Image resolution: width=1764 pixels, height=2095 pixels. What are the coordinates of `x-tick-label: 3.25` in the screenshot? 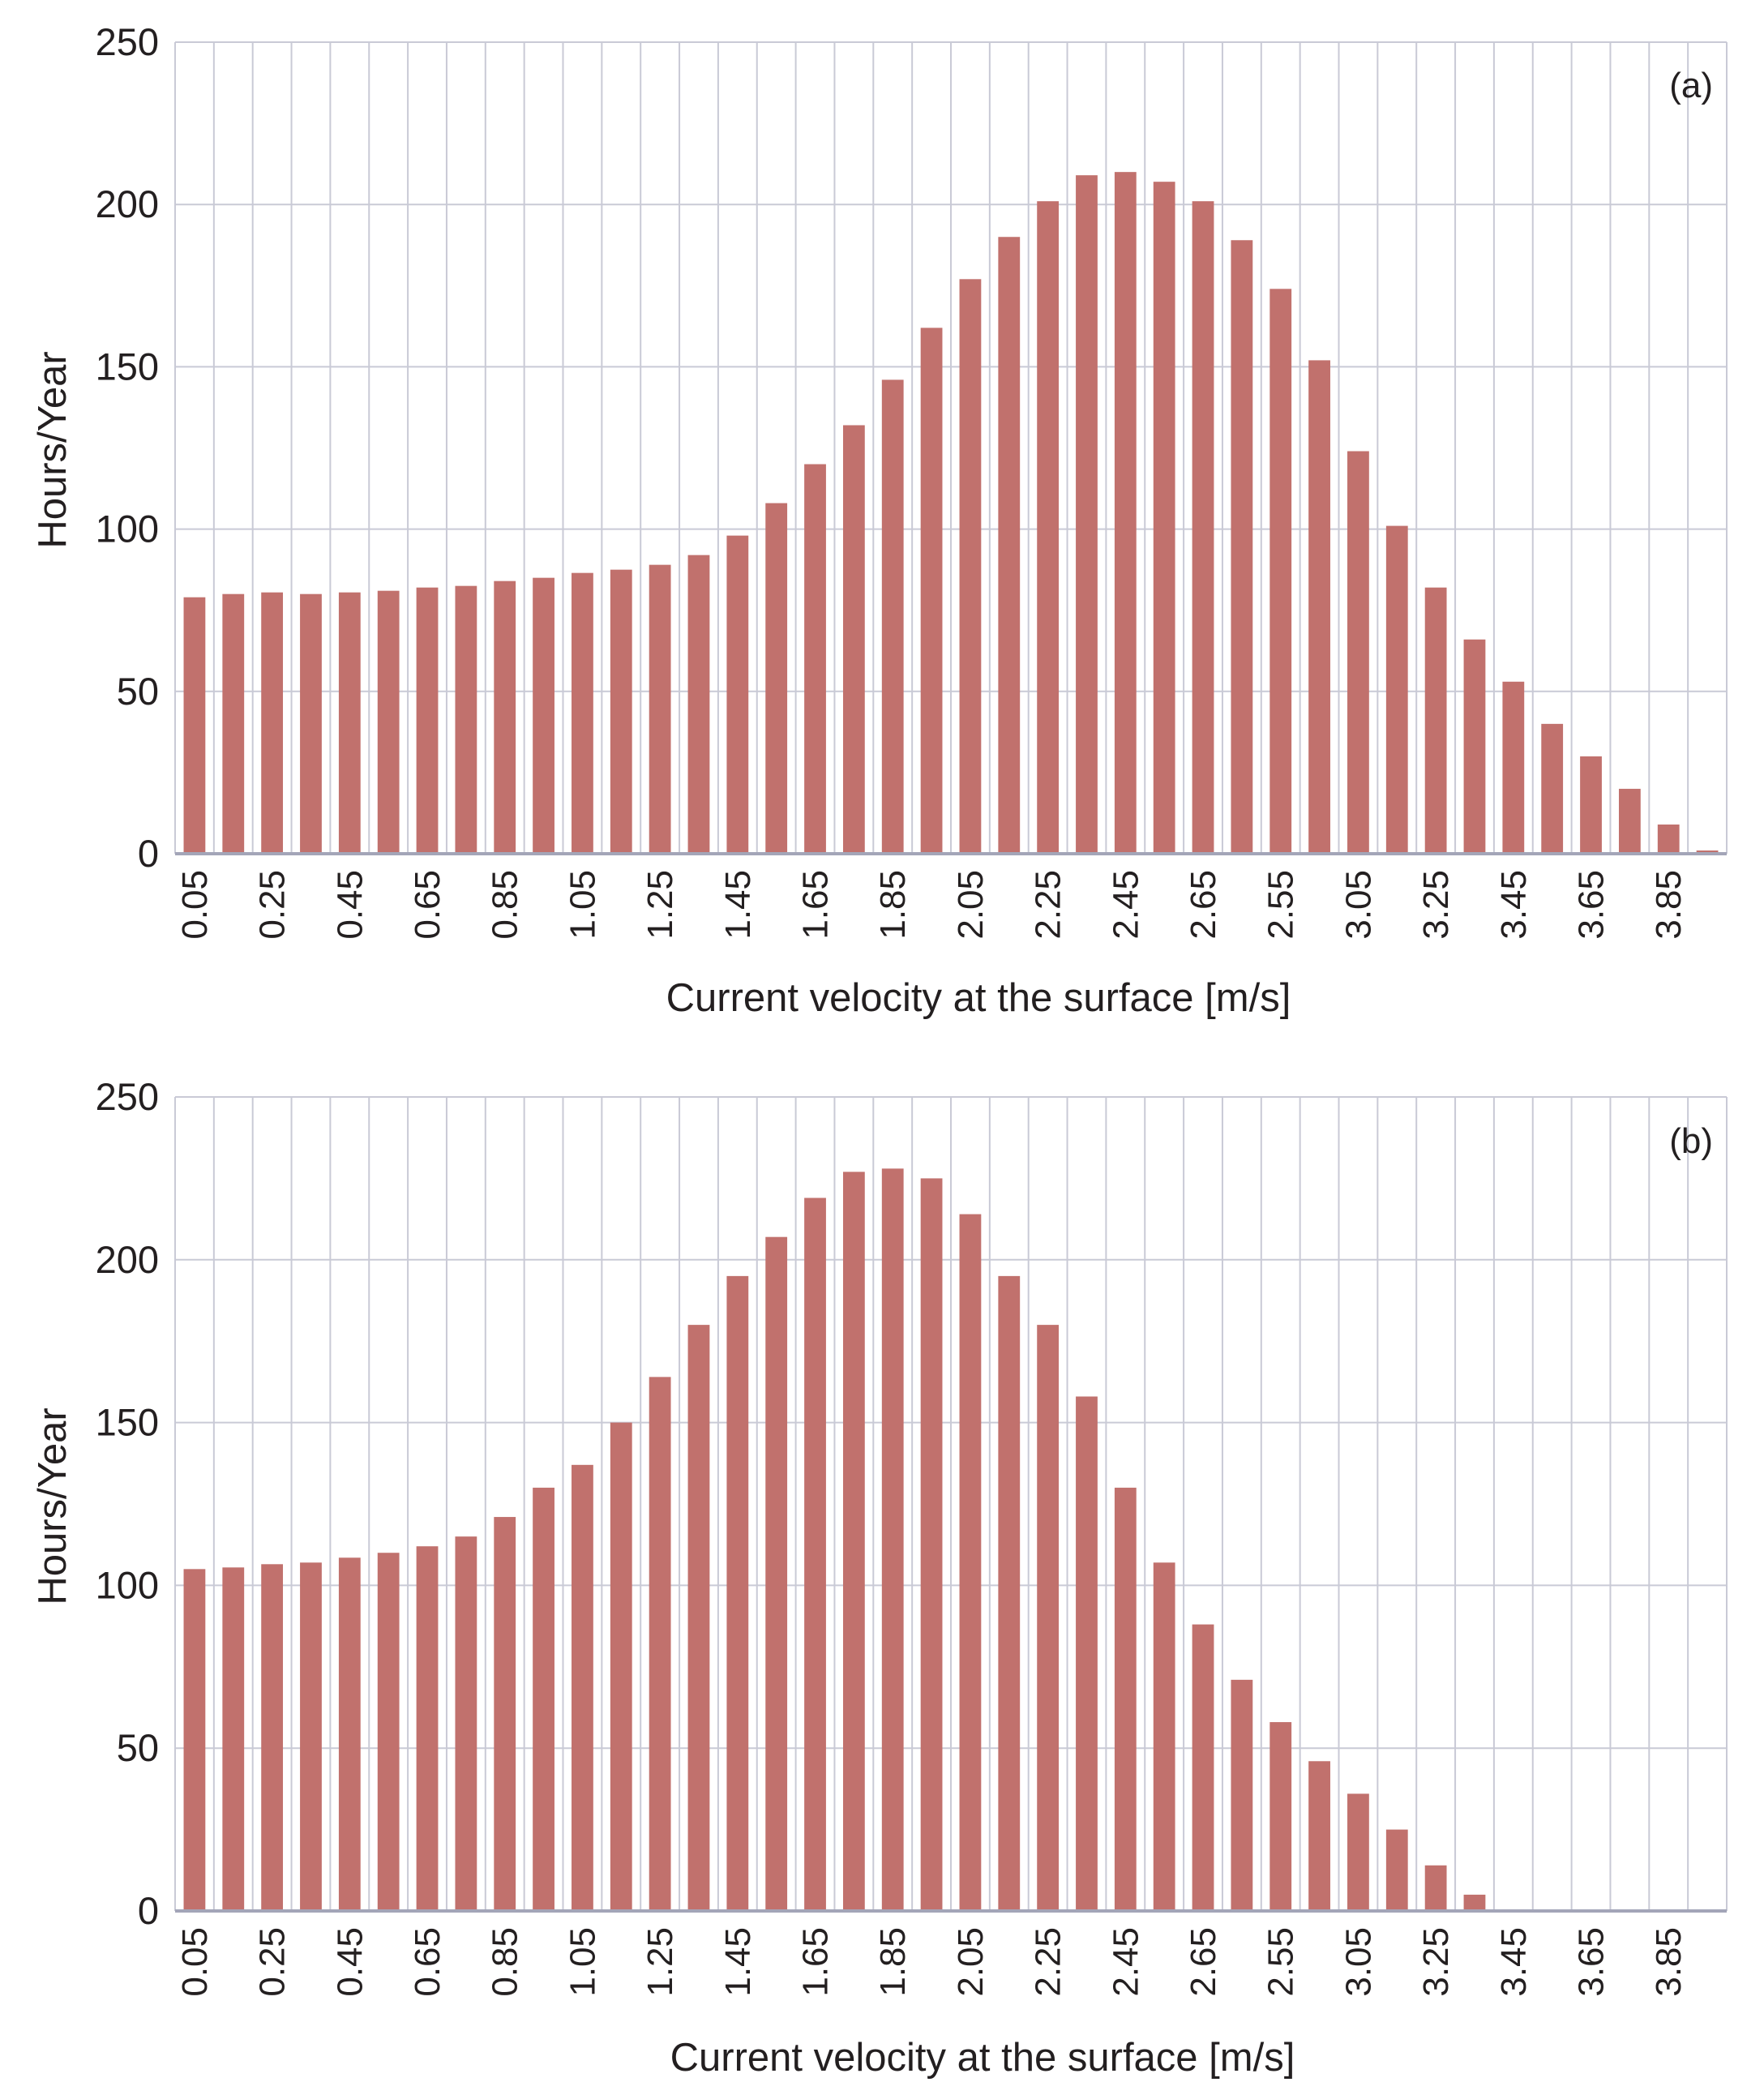 It's located at (1436, 1962).